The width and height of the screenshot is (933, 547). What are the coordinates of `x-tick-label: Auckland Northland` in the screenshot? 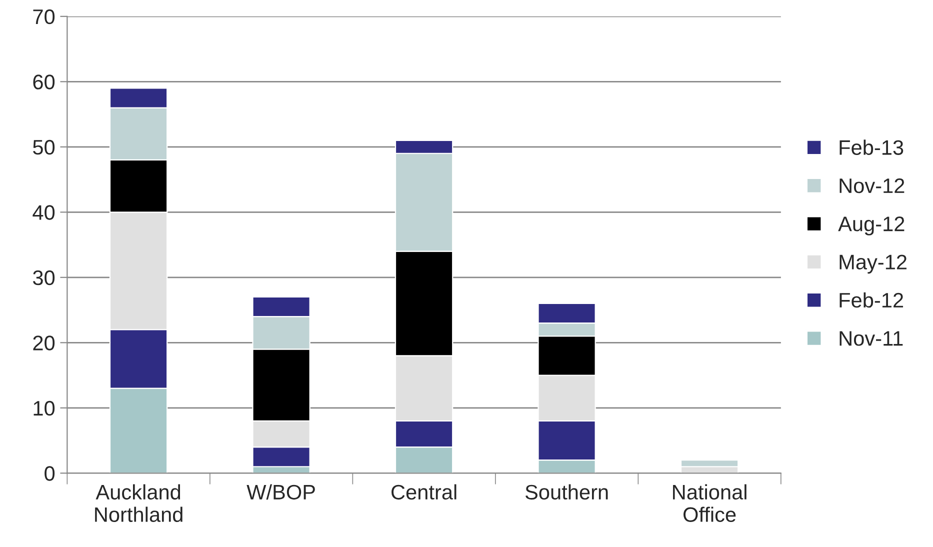 It's located at (138, 503).